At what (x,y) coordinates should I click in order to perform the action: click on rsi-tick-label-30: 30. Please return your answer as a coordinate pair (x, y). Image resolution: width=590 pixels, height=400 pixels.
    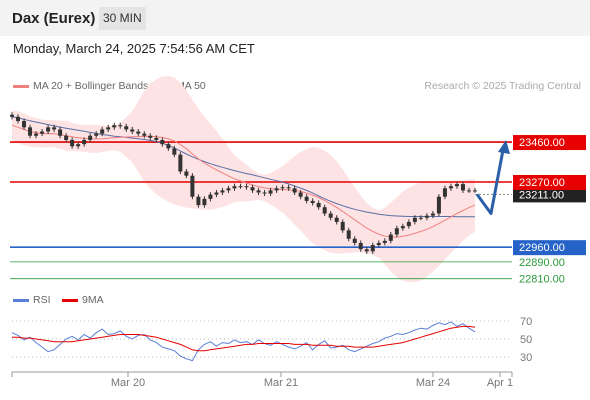
    Looking at the image, I should click on (526, 358).